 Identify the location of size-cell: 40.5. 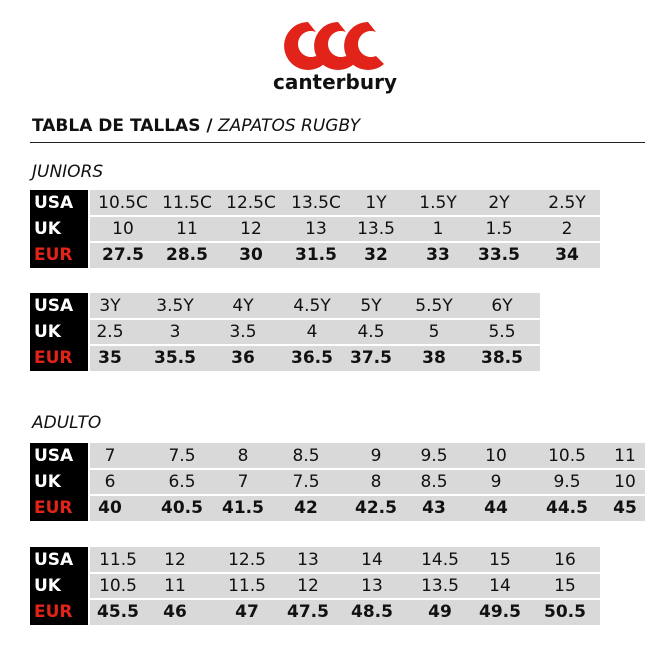
(182, 508).